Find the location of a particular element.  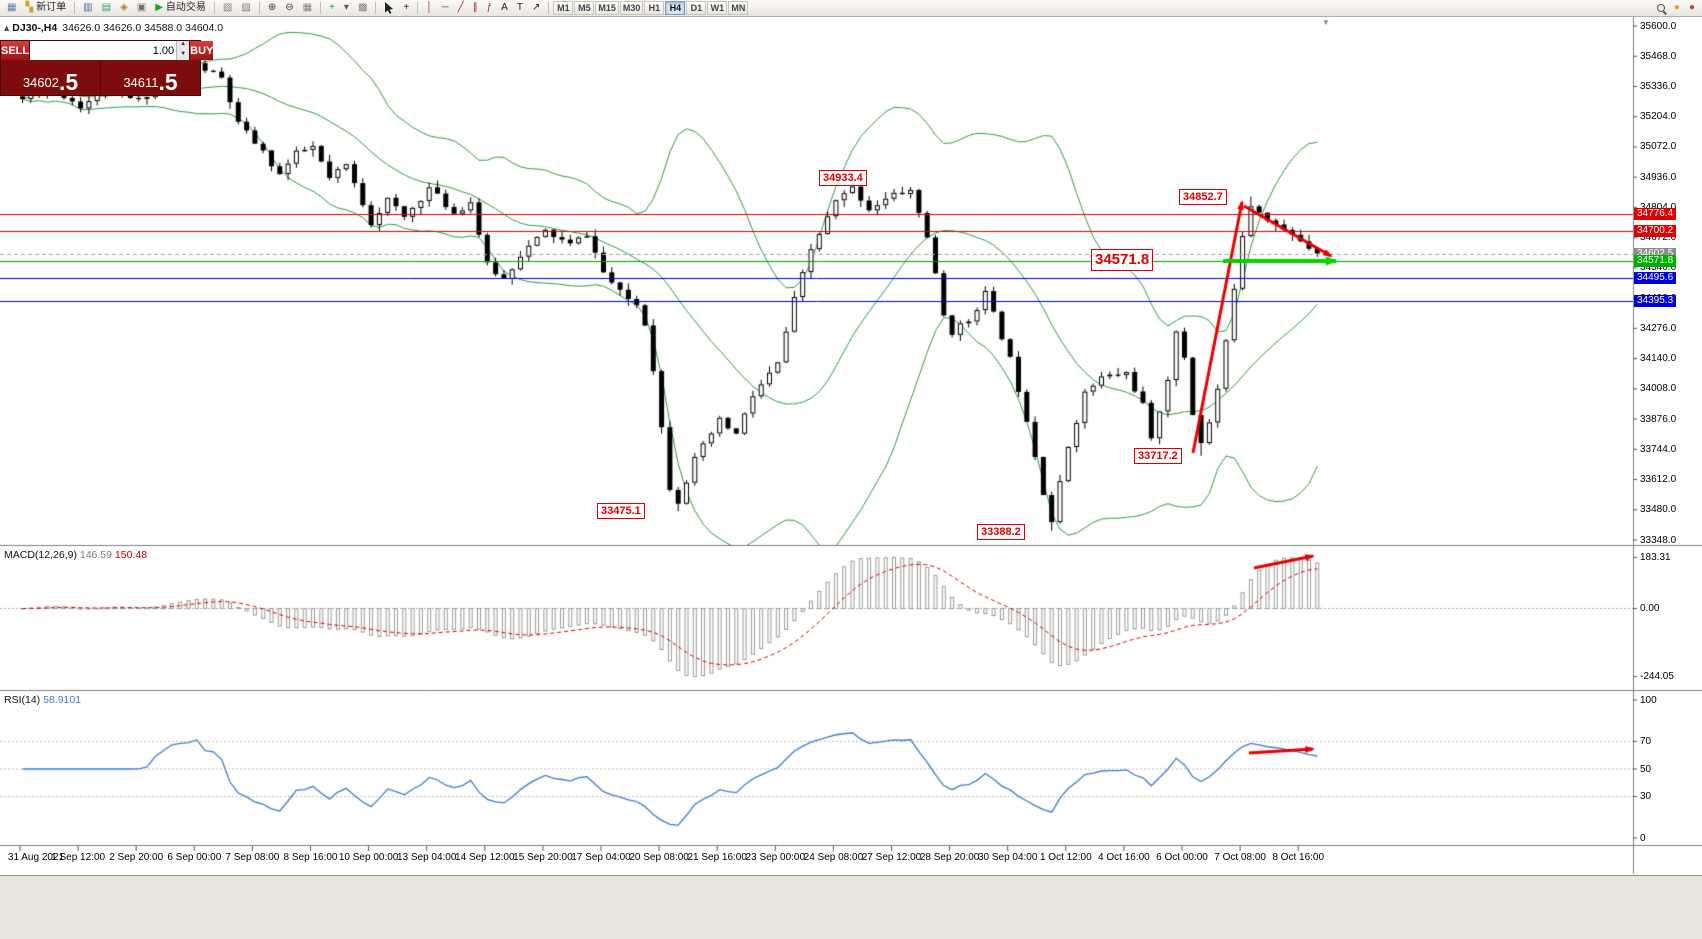

indicators-add-icon: + is located at coordinates (332, 8).